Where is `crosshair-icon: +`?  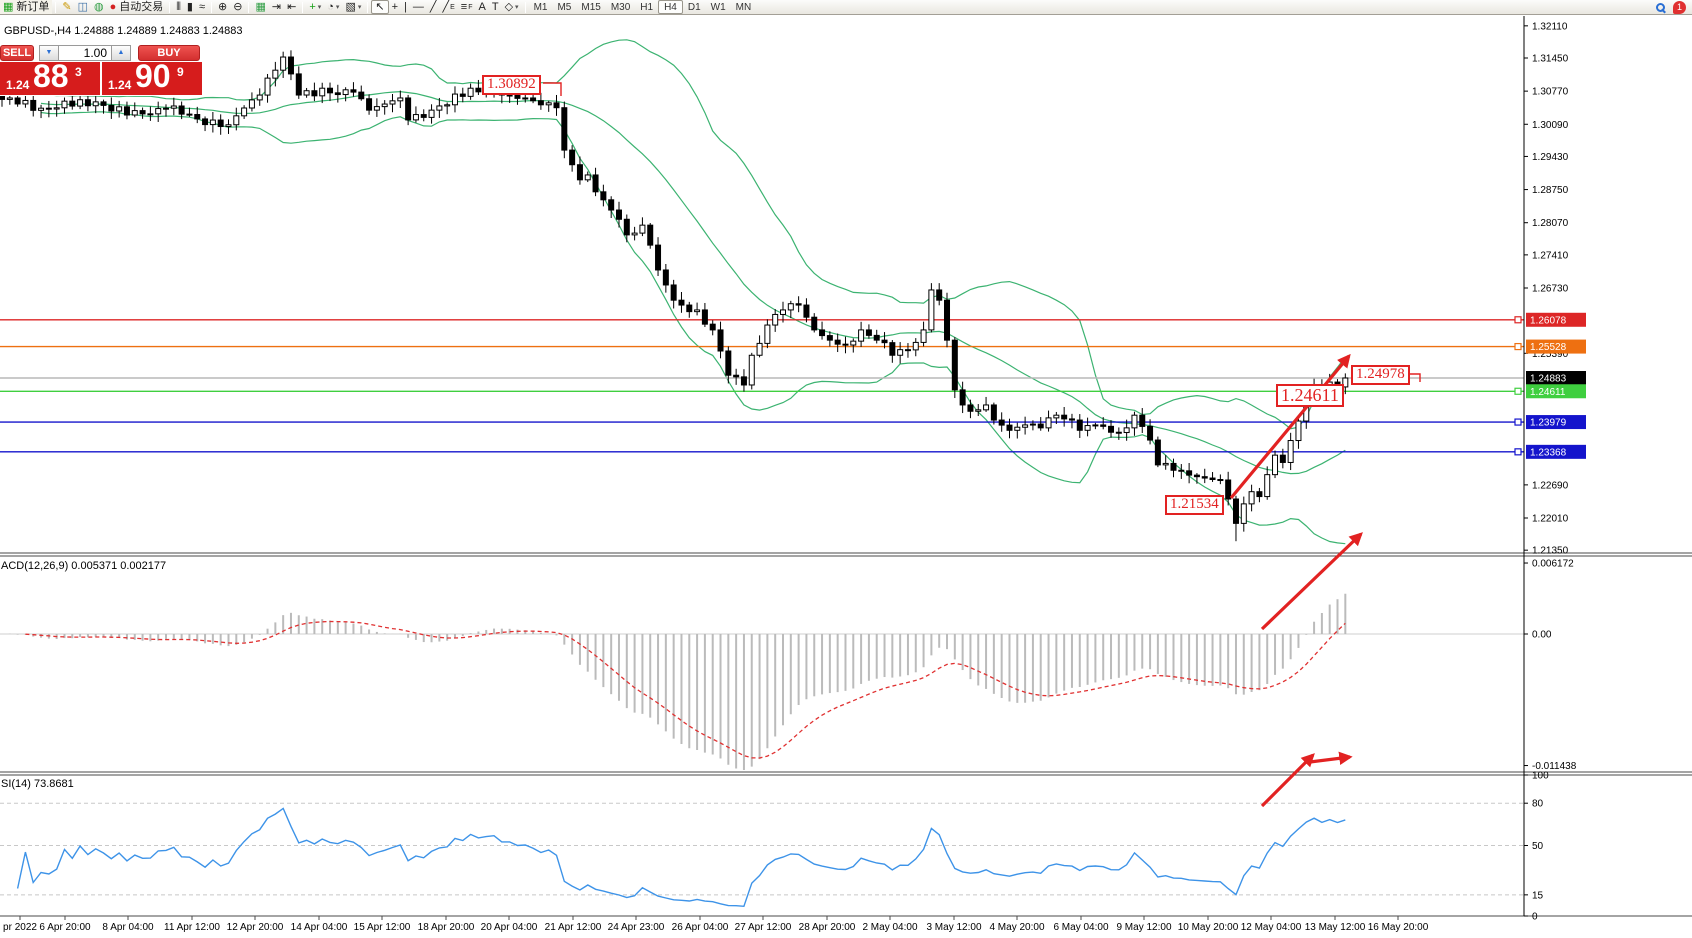 crosshair-icon: + is located at coordinates (395, 7).